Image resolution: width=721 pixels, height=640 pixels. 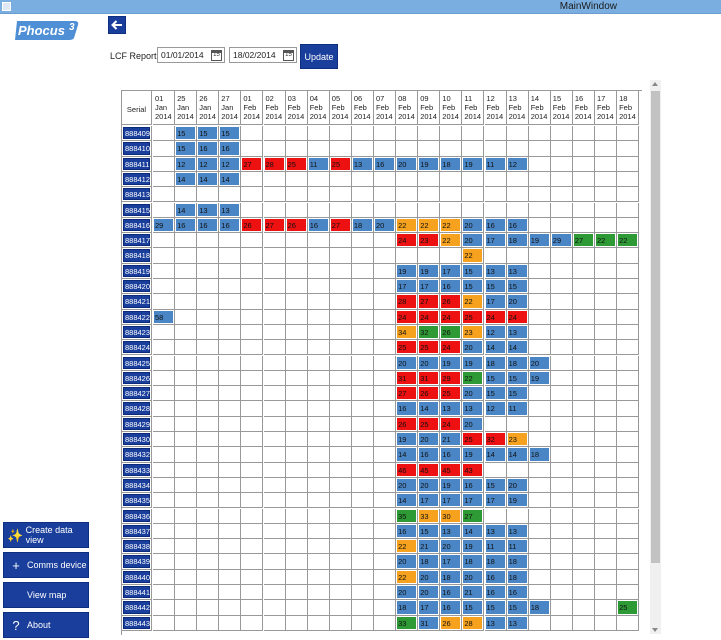 I want to click on serial-button: 888411, so click(x=136, y=163).